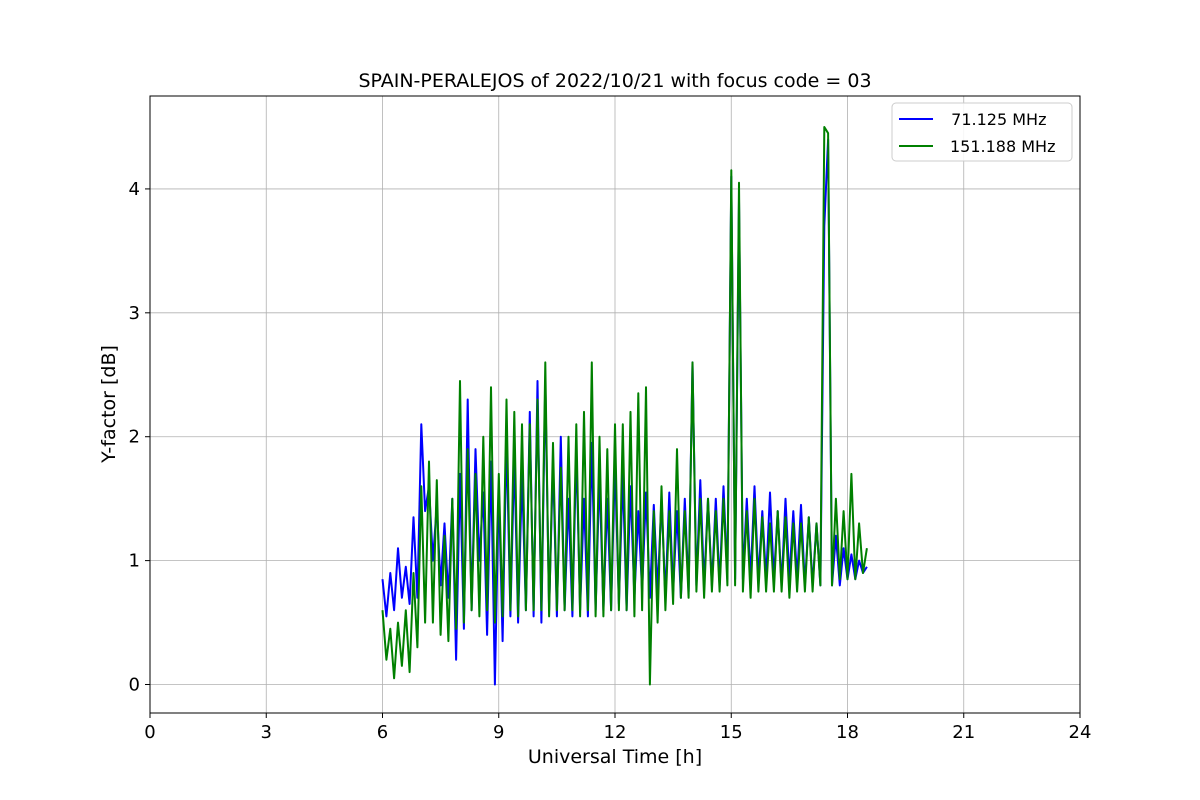 The height and width of the screenshot is (800, 1200). I want to click on legend: 71.125 MHz 151.188 MHz, so click(982, 132).